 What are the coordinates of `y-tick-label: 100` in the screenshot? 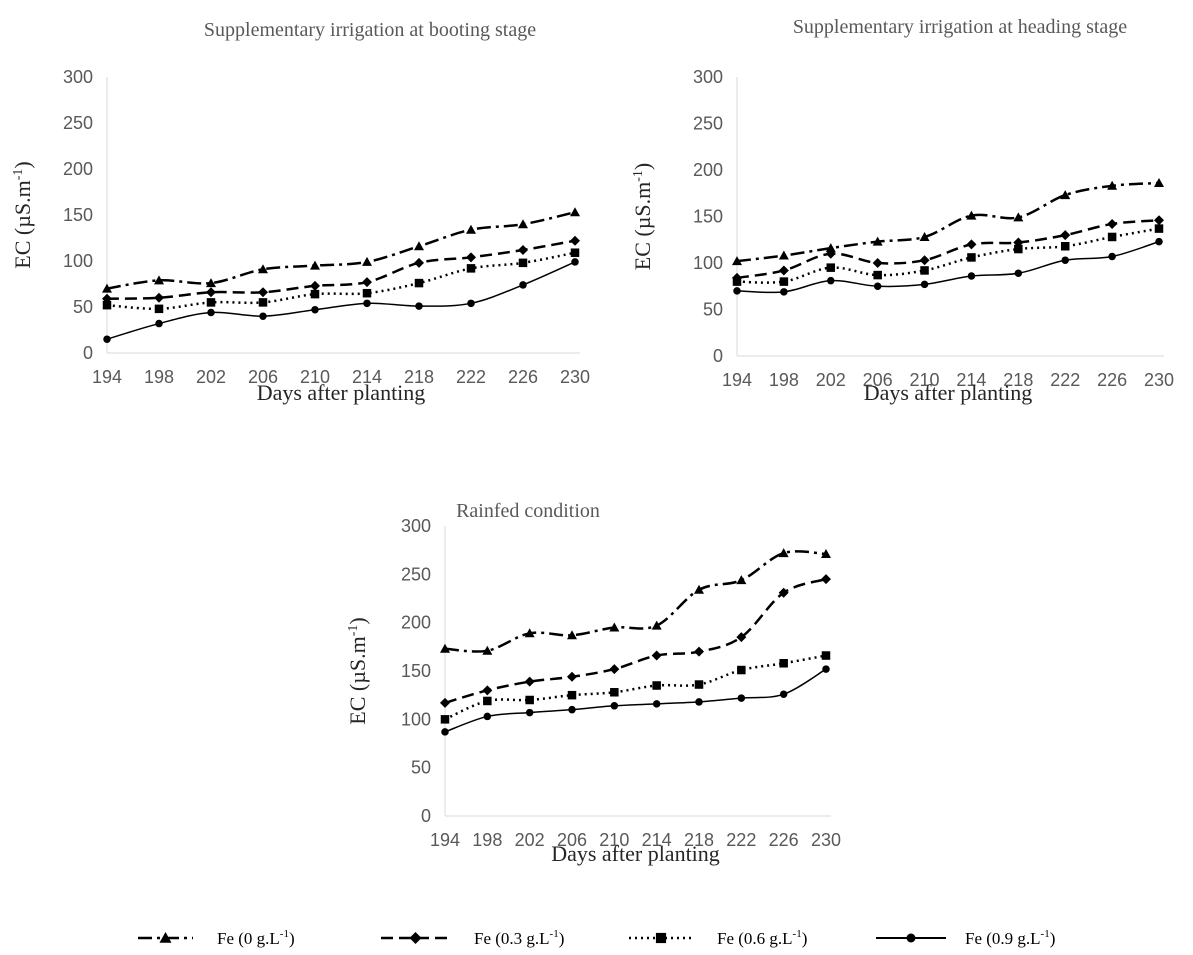 It's located at (708, 263).